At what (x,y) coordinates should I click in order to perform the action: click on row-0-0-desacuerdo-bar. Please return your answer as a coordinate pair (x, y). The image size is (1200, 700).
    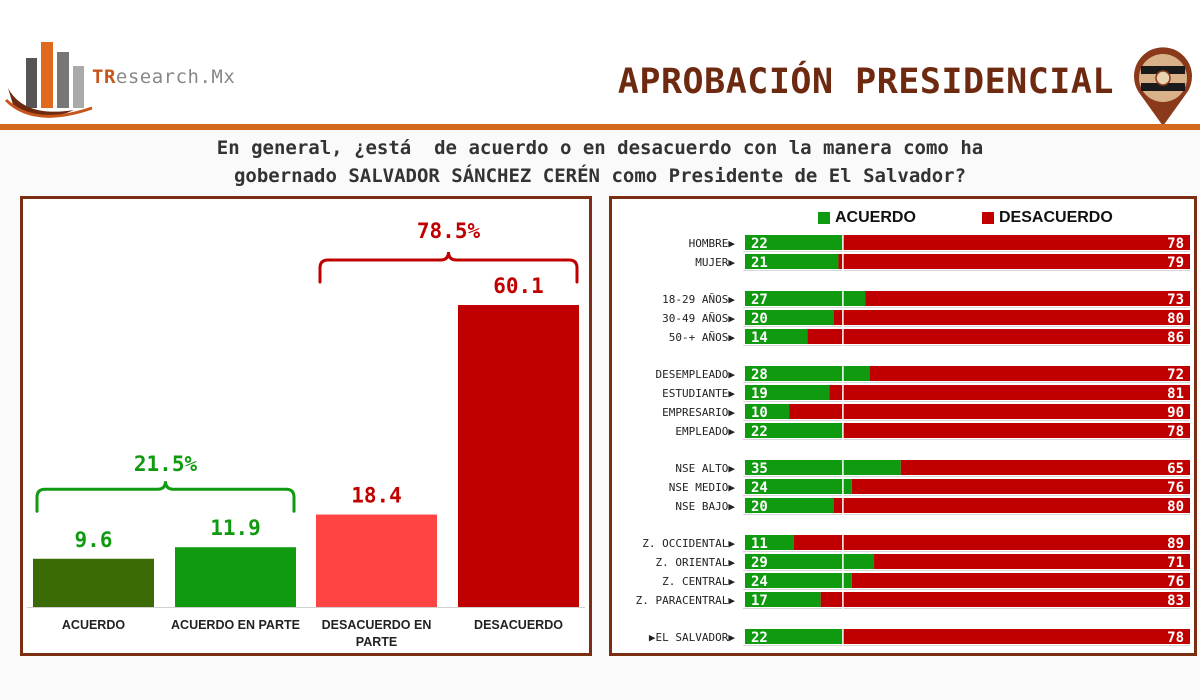
    Looking at the image, I should click on (1016, 242).